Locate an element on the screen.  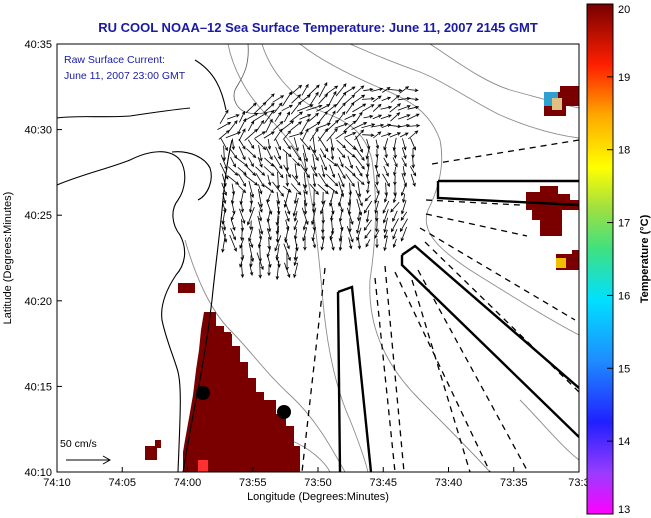
current-scale-label: 50 cm/s is located at coordinates (78, 444).